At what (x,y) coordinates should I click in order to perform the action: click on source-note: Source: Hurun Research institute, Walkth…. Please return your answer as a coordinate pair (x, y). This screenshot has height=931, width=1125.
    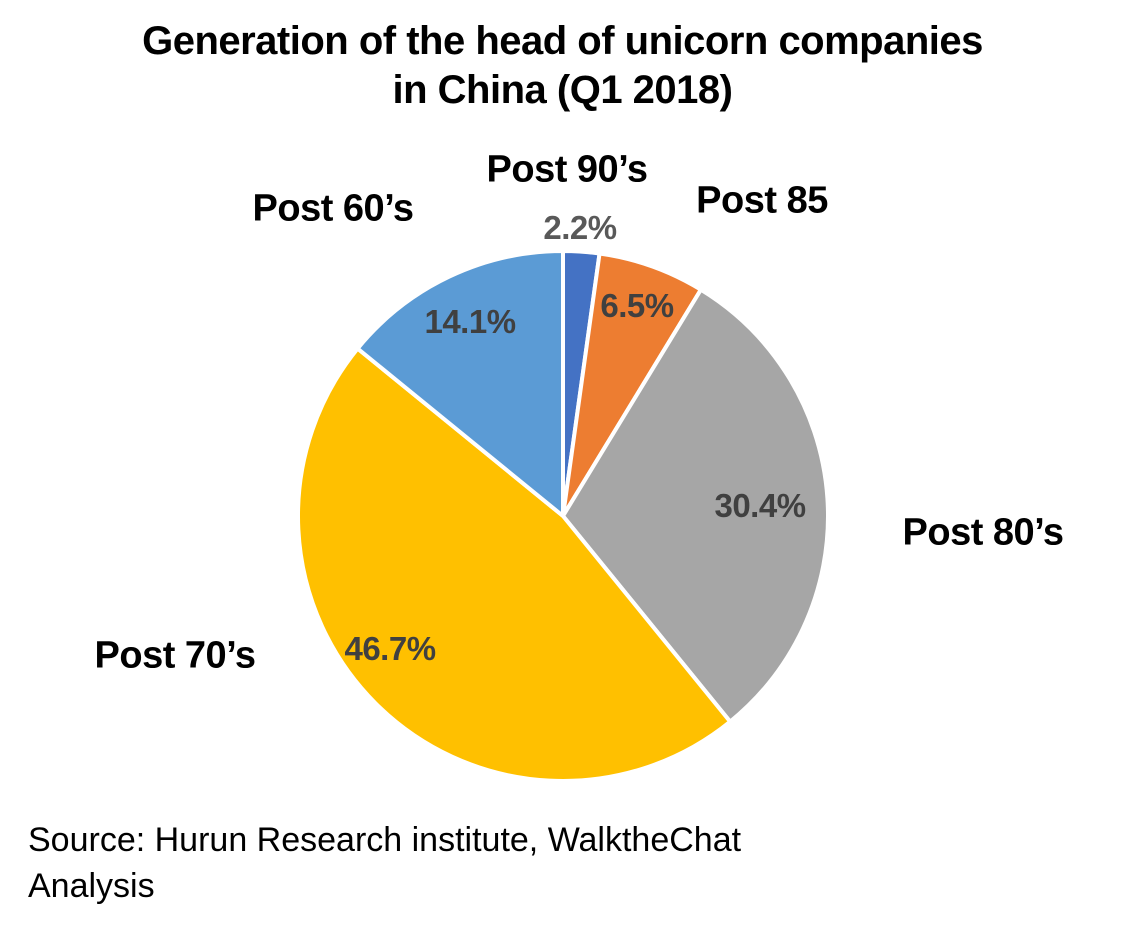
    Looking at the image, I should click on (384, 863).